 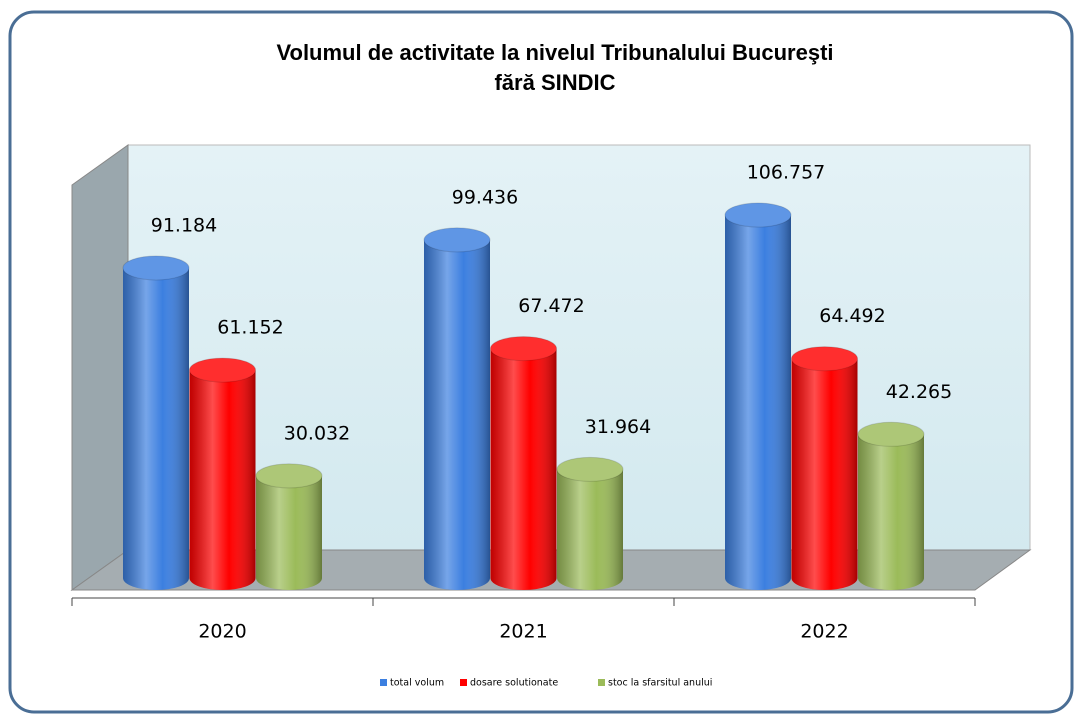 I want to click on data-label: 31.964, so click(x=618, y=427).